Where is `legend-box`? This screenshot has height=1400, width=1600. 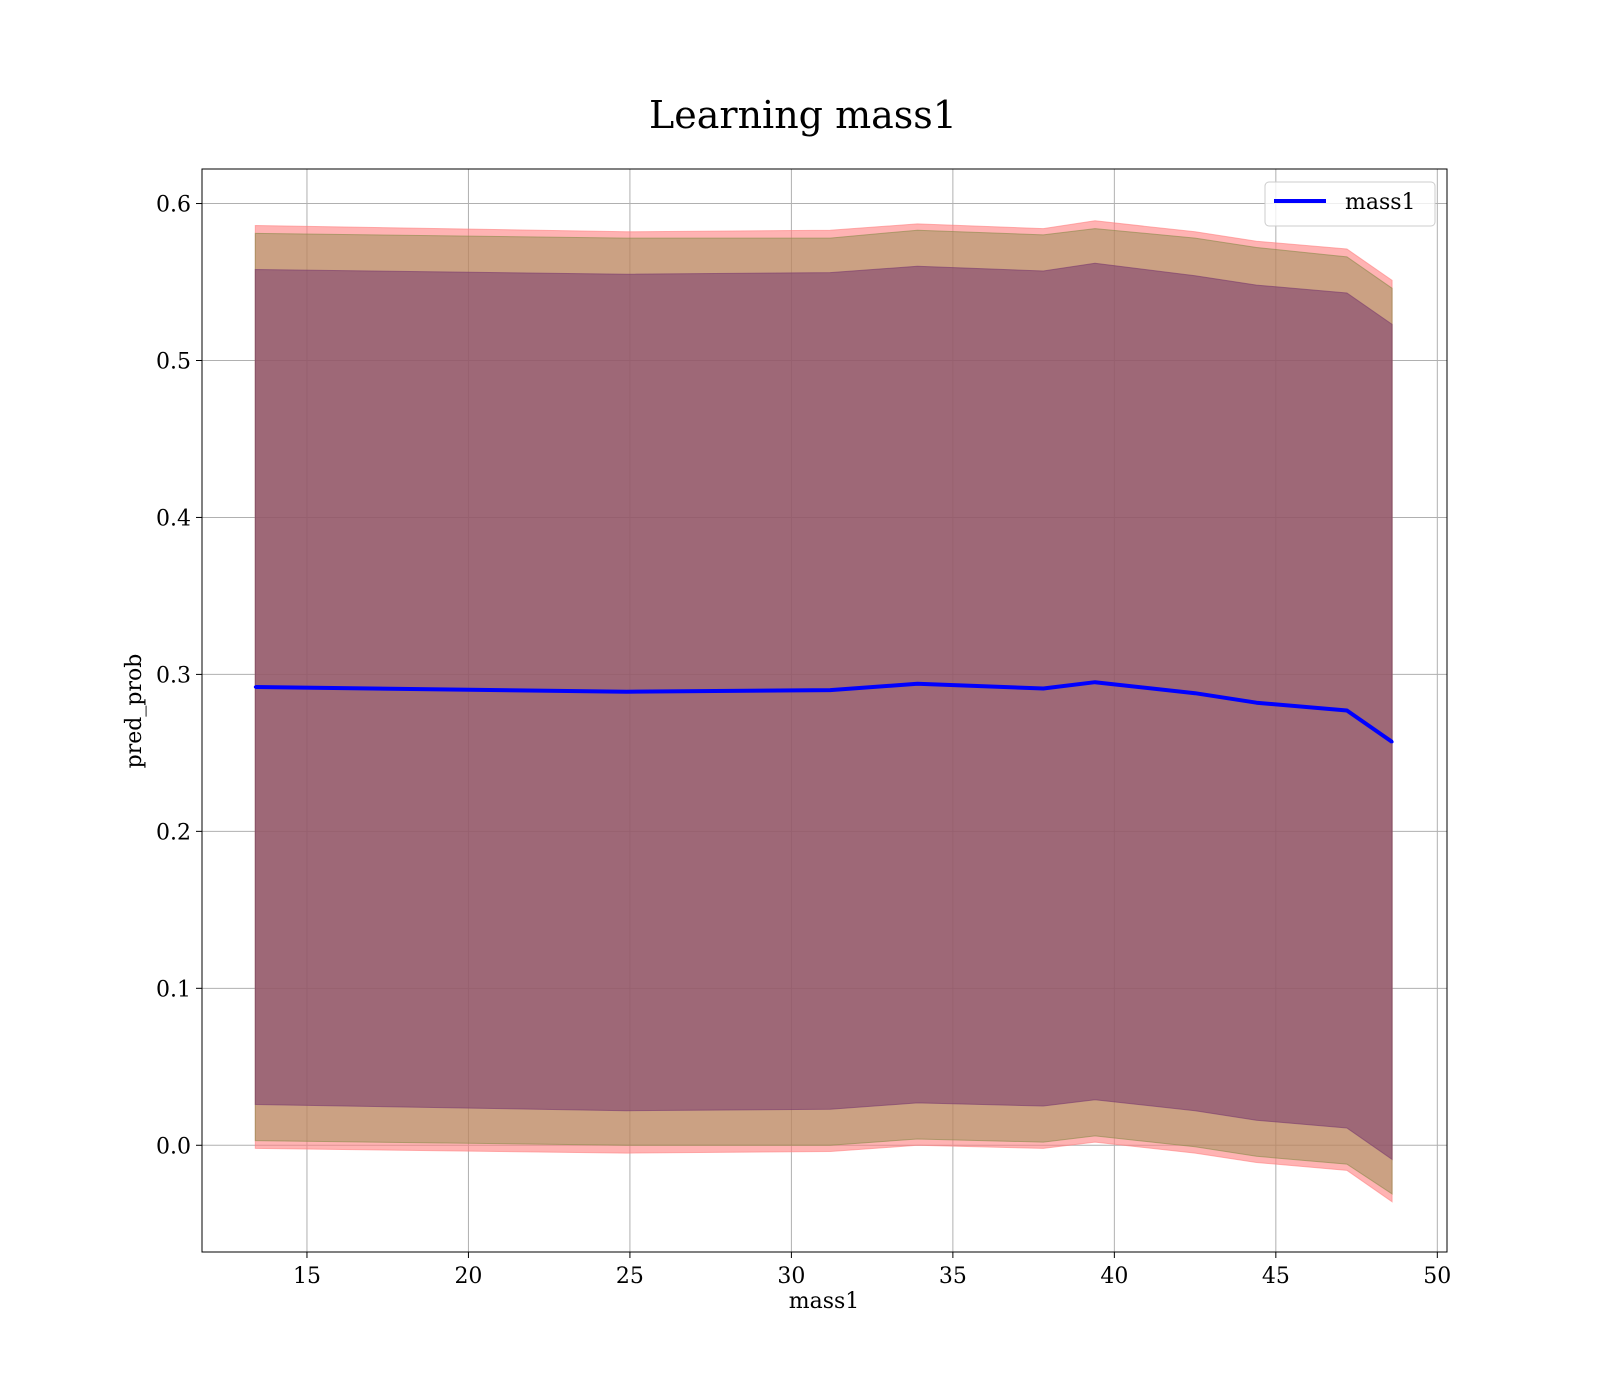
legend-box is located at coordinates (1350, 204).